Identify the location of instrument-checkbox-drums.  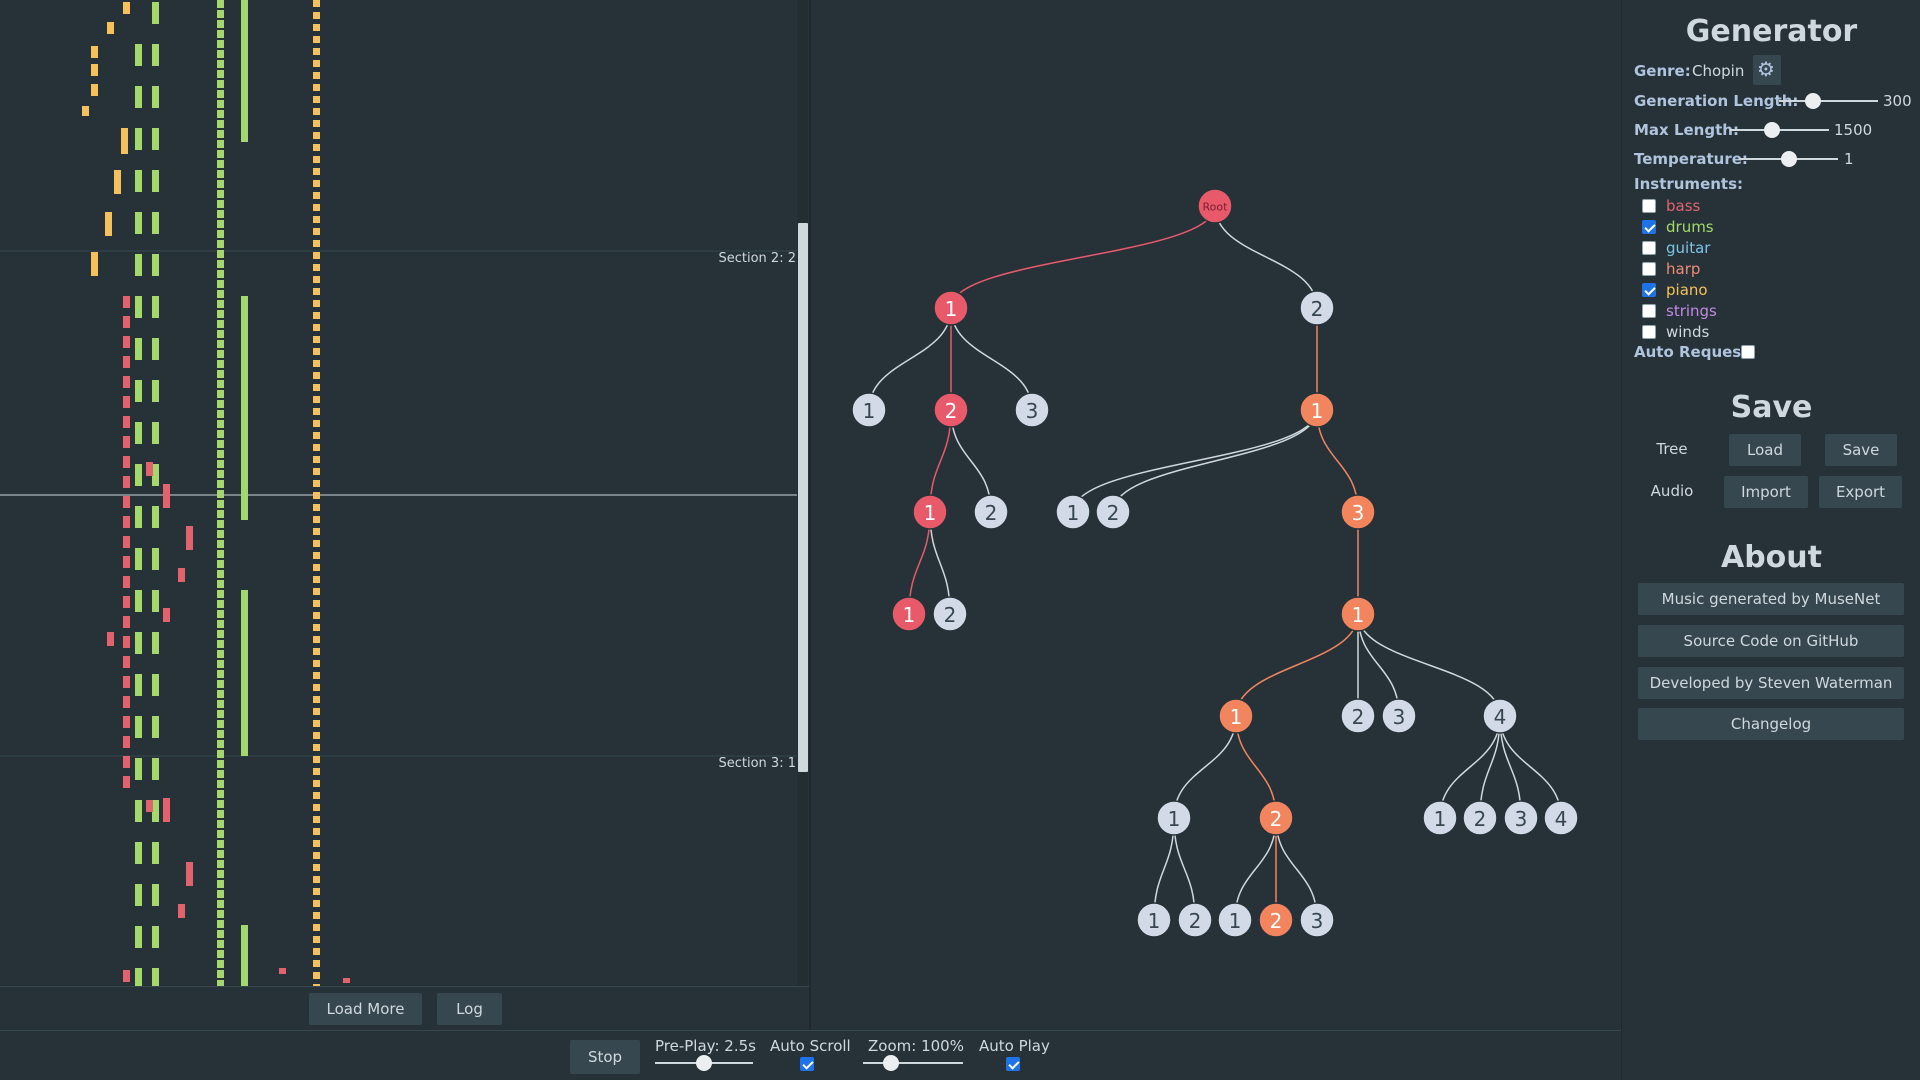
(1649, 227).